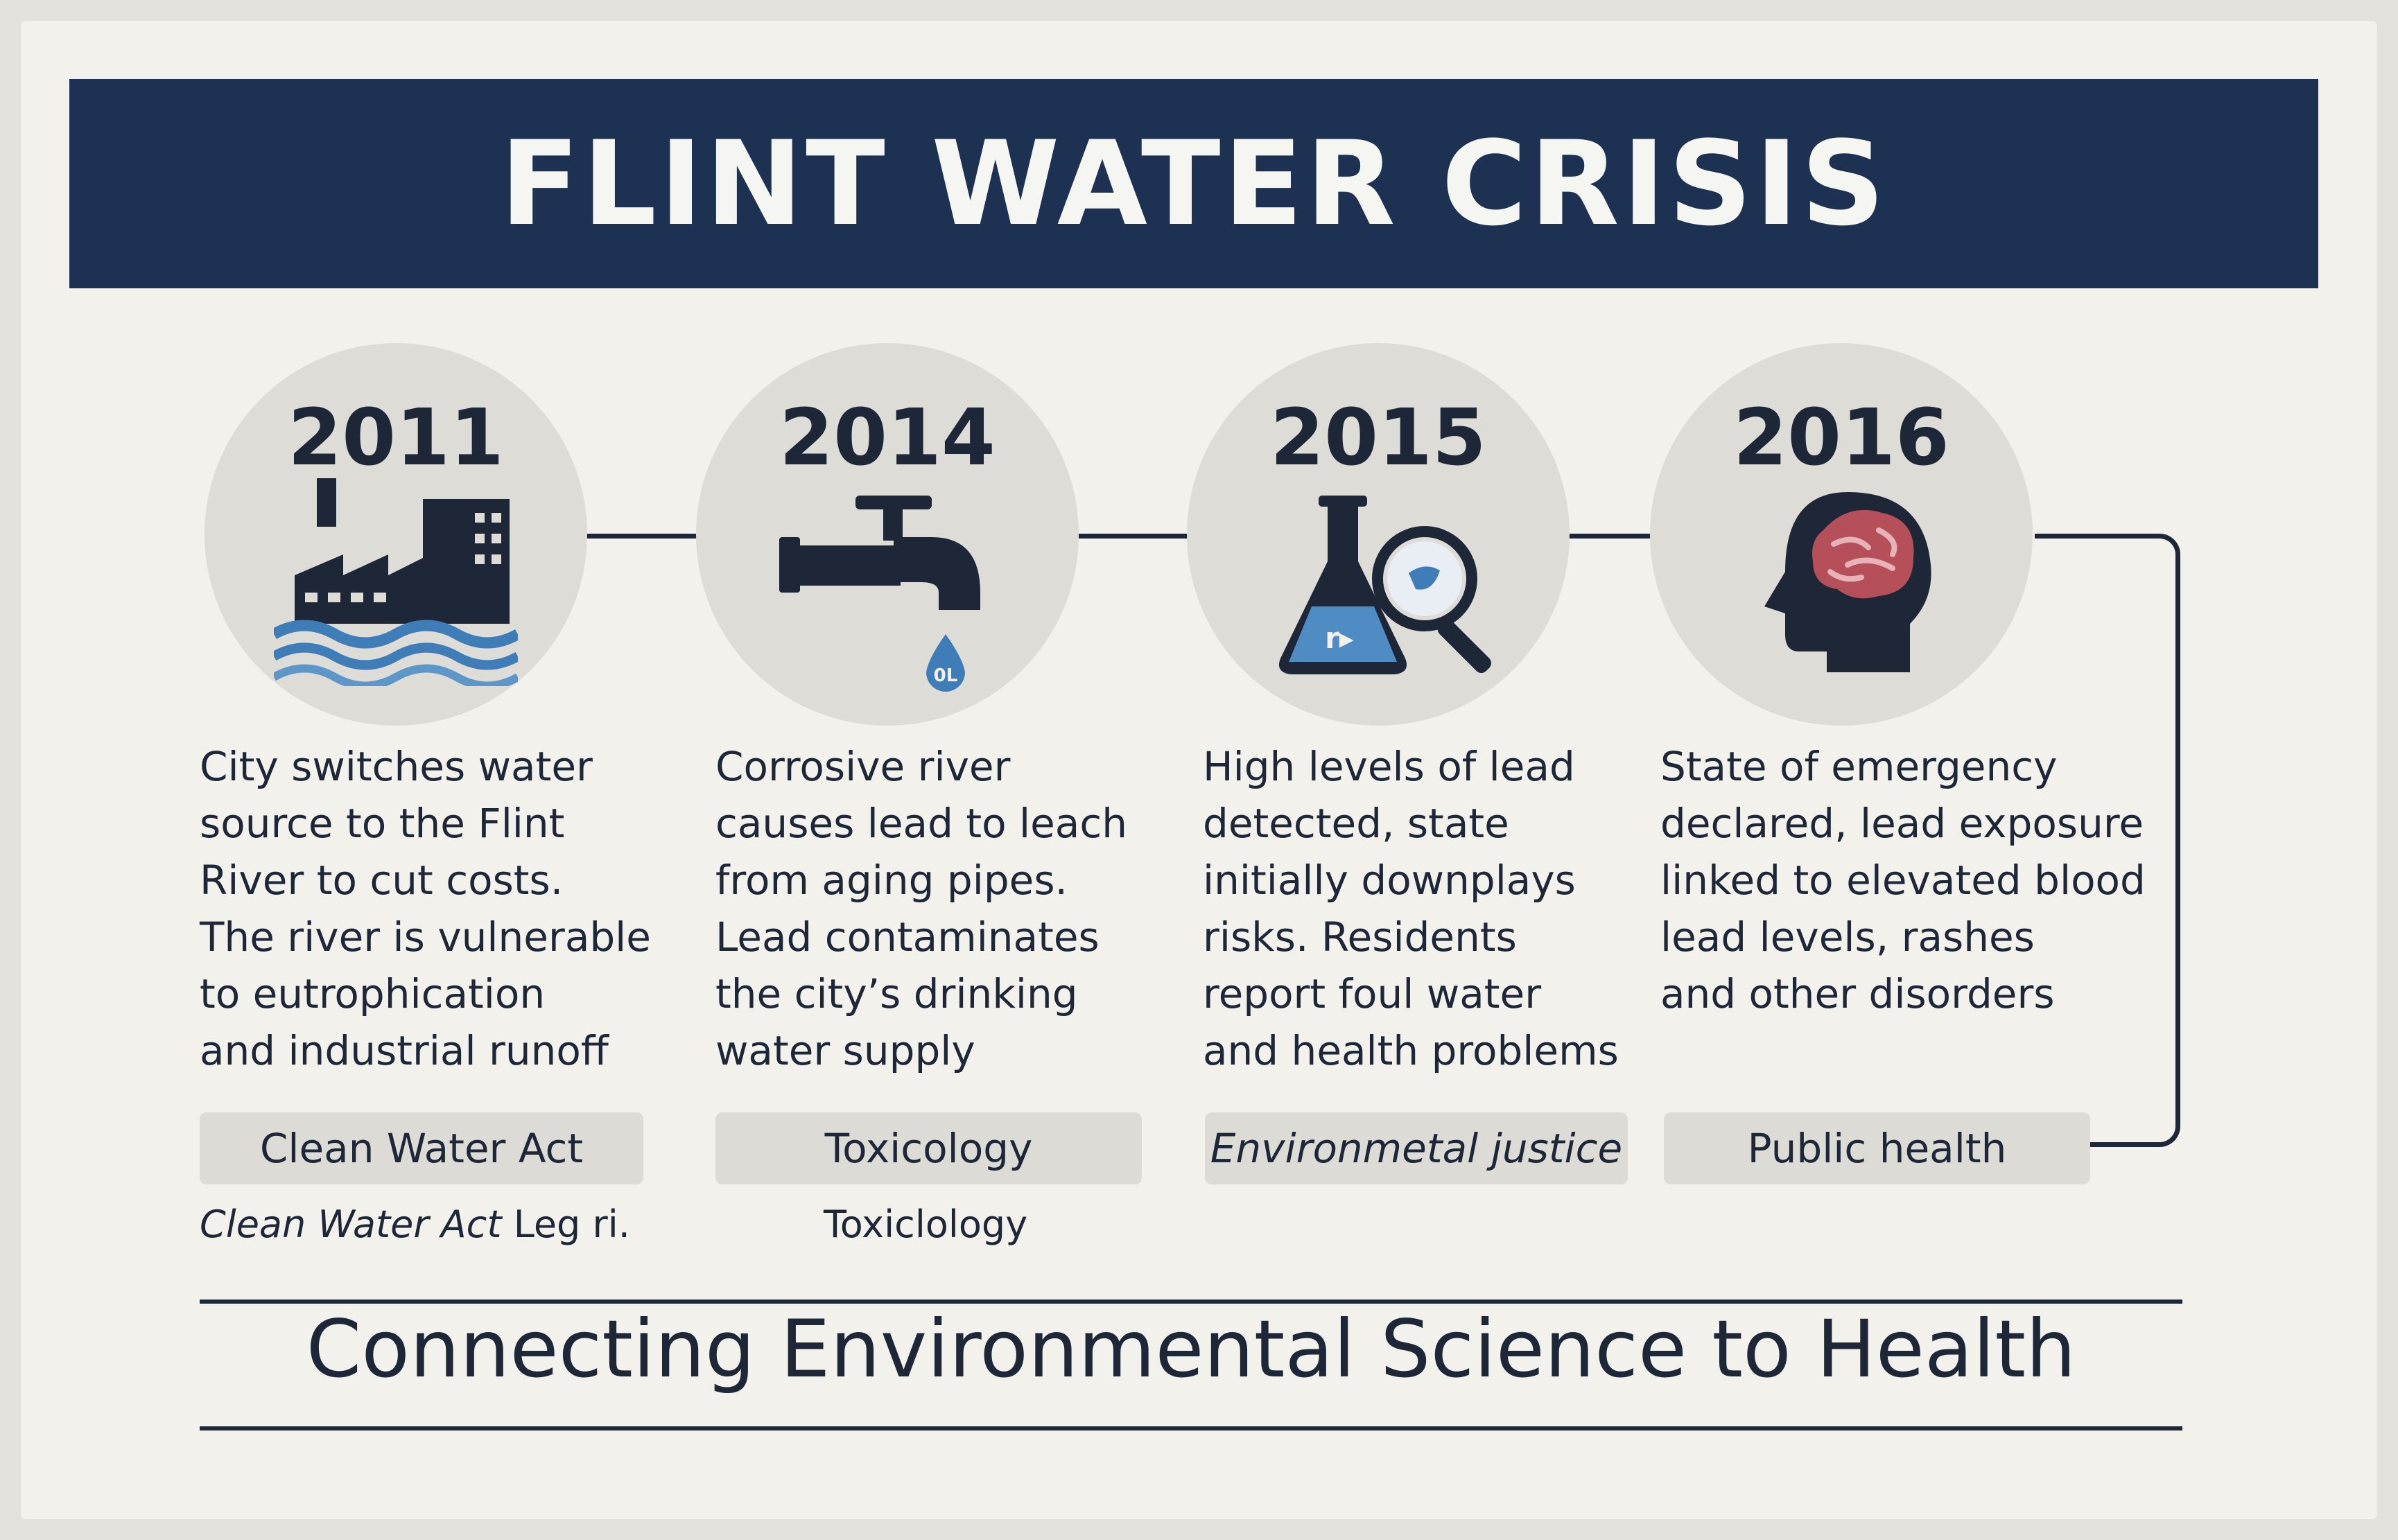  Describe the element at coordinates (396, 582) in the screenshot. I see `factory-water-icon` at that location.